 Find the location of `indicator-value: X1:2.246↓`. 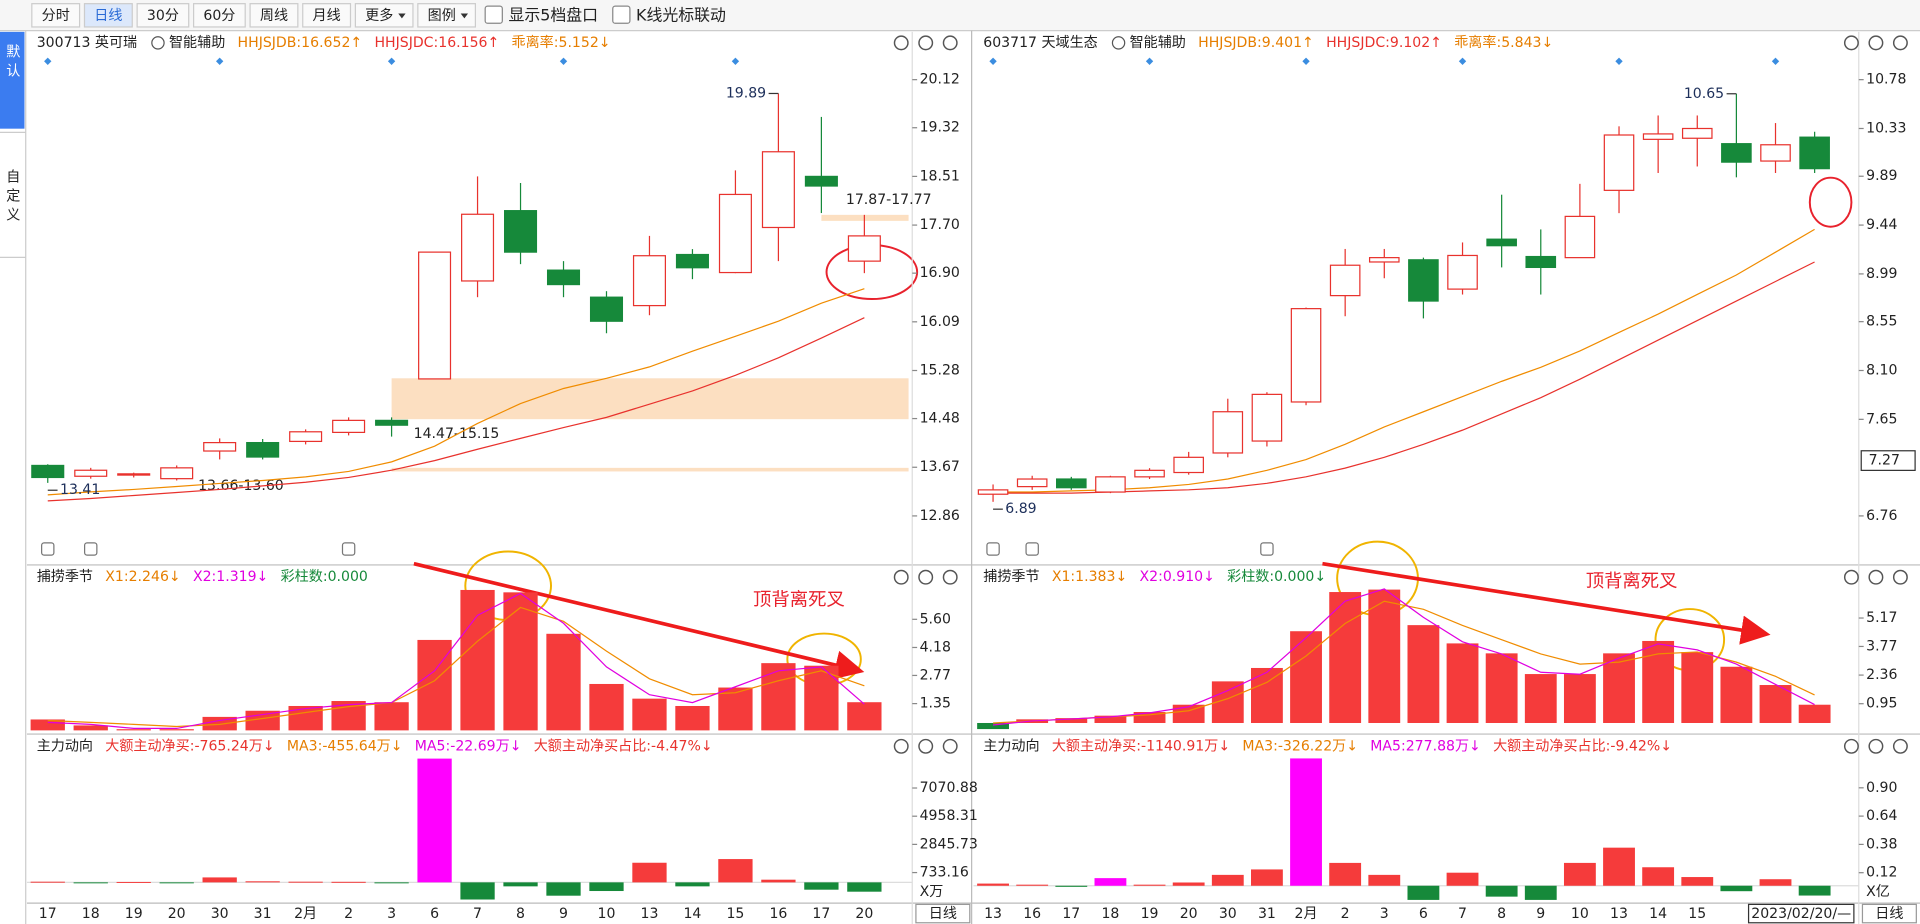

indicator-value: X1:2.246↓ is located at coordinates (142, 577).